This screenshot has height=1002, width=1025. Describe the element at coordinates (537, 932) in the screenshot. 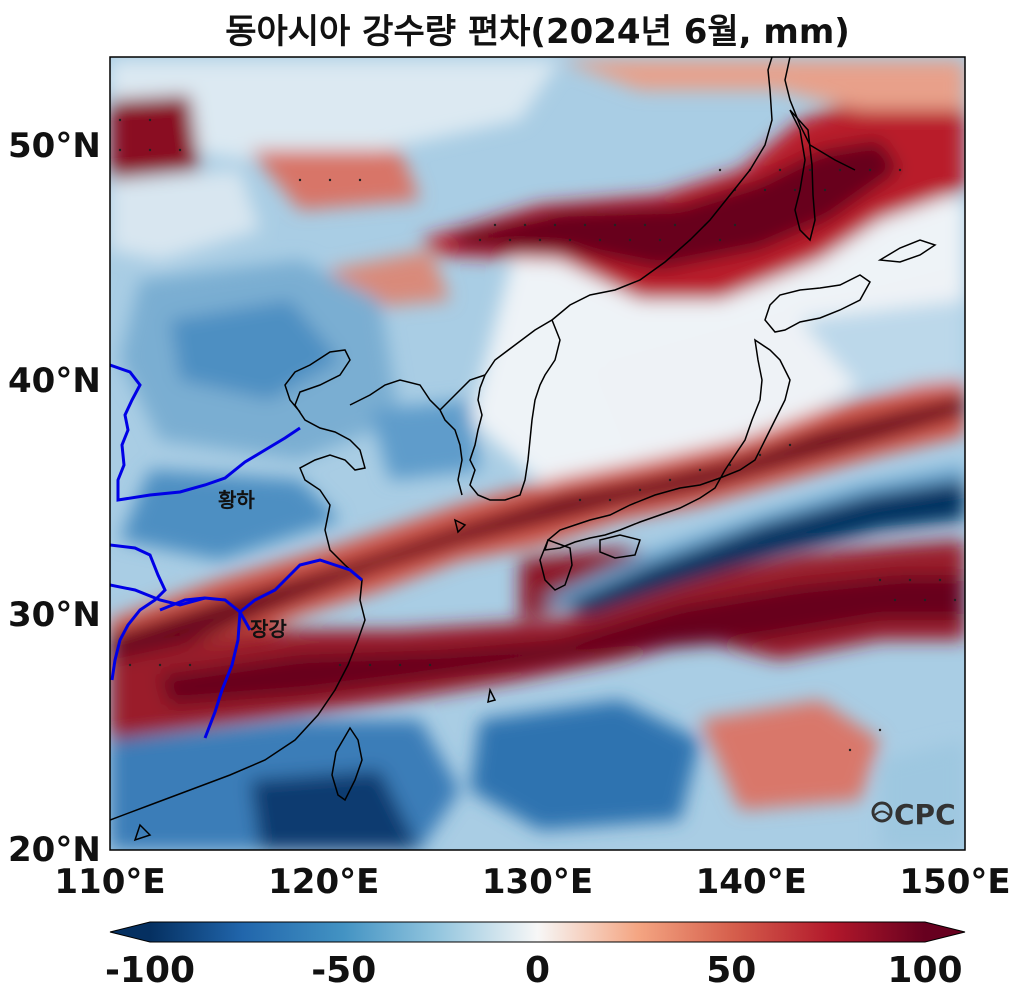

I see `colorbar` at that location.